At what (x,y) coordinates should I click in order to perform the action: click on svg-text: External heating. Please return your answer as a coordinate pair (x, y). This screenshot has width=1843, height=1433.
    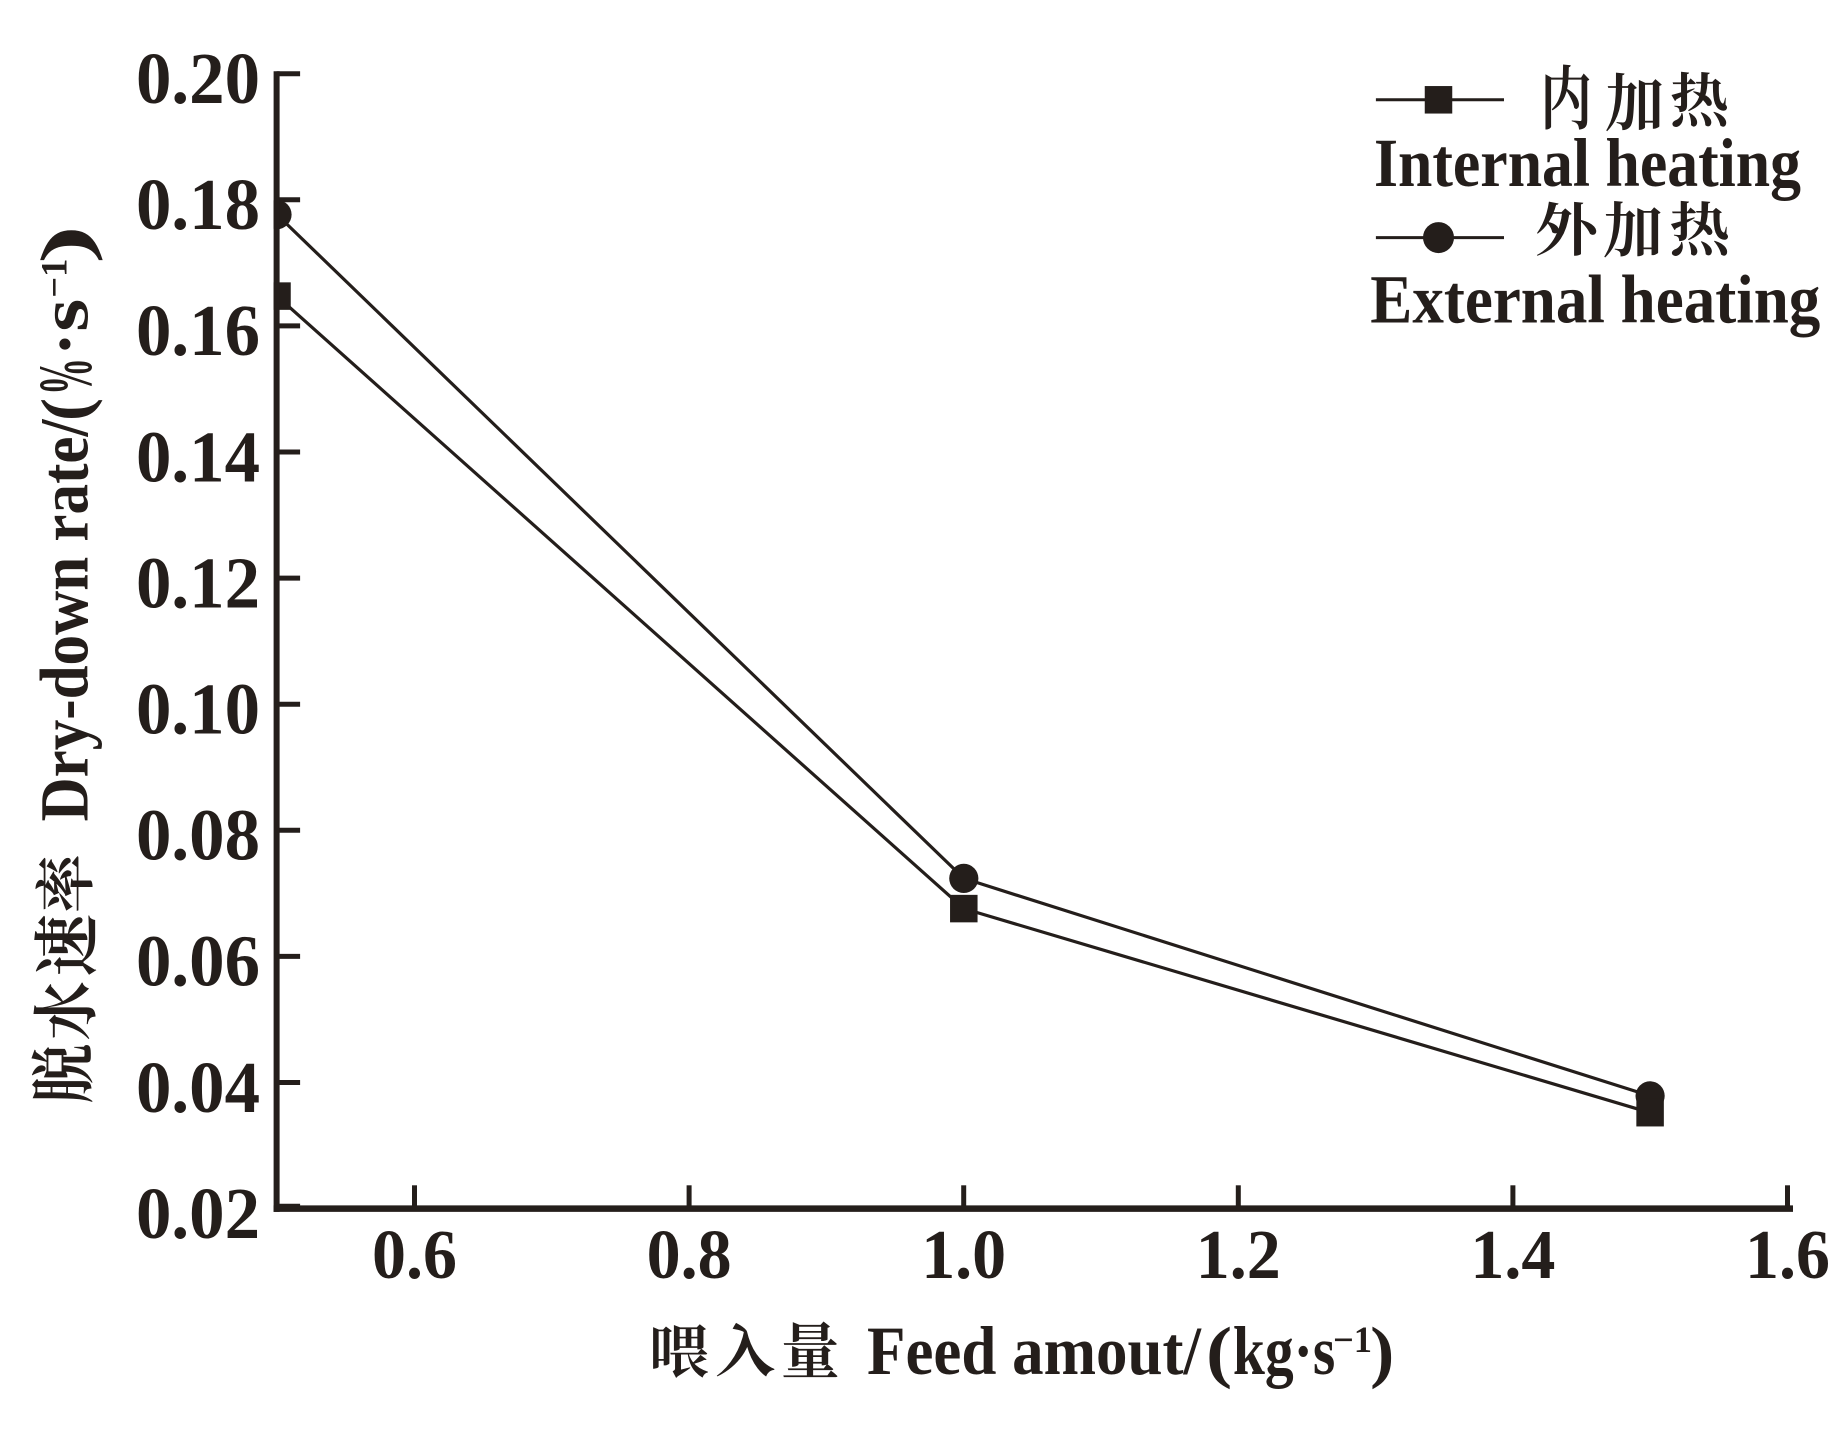
    Looking at the image, I should click on (1595, 300).